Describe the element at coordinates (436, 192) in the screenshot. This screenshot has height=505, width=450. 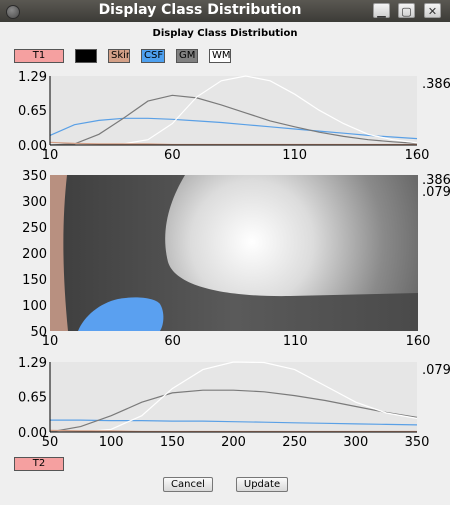
I see `heatmap-right-value: .079` at that location.